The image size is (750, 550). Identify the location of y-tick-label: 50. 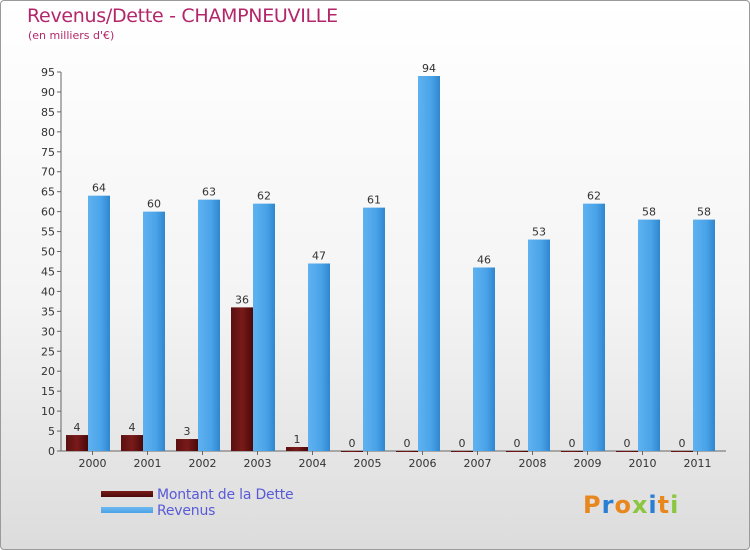
(48, 252).